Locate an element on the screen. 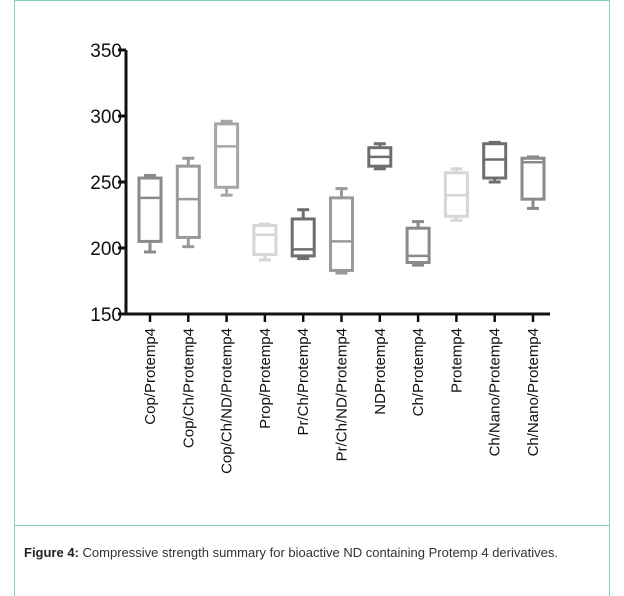 Image resolution: width=624 pixels, height=596 pixels. category-label: Protemp4 is located at coordinates (456, 360).